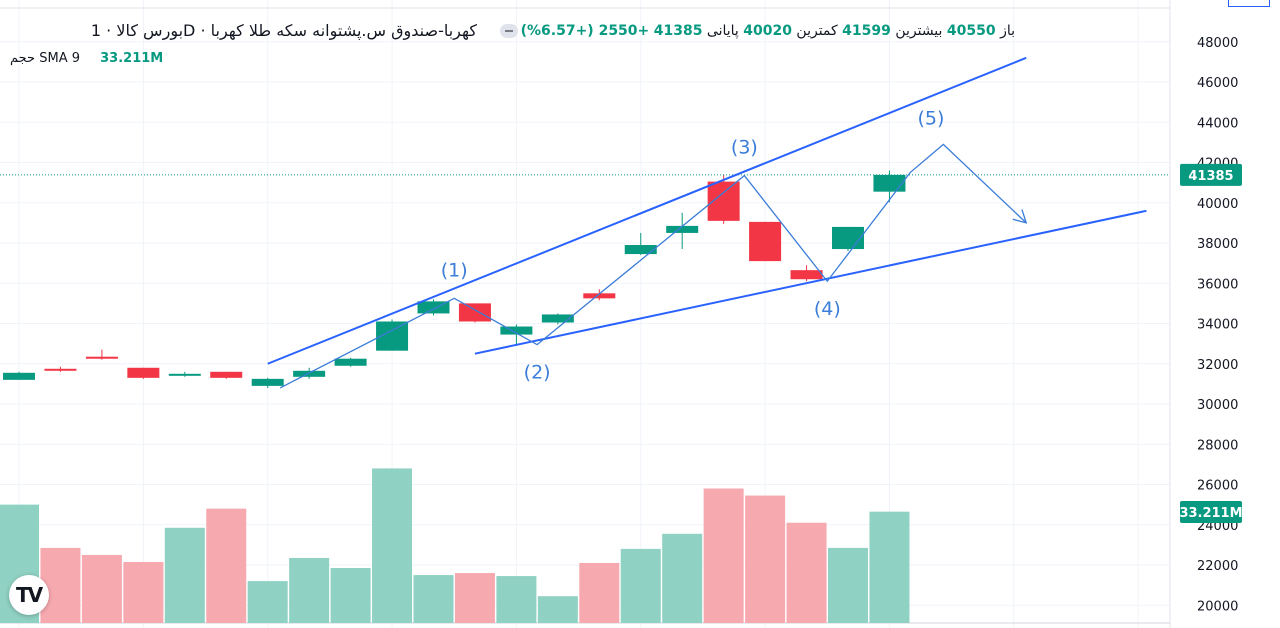  I want to click on close-label: پایانی, so click(722, 31).